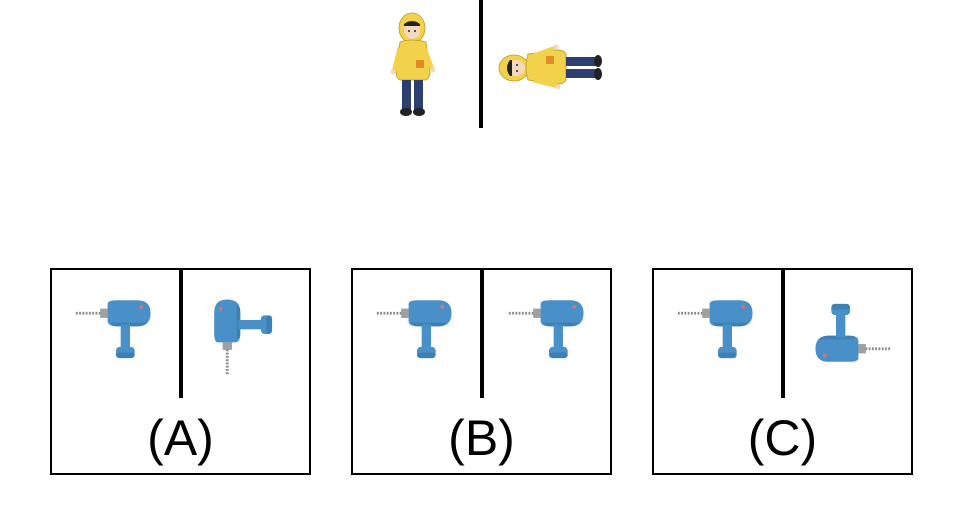  Describe the element at coordinates (180, 438) in the screenshot. I see `option-a-label: (A)` at that location.